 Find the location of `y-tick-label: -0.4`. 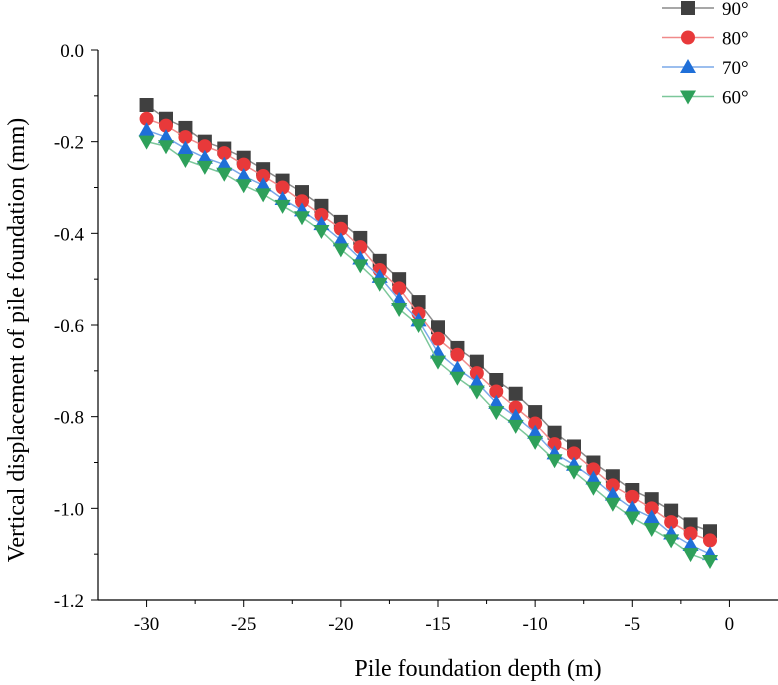

y-tick-label: -0.4 is located at coordinates (69, 234).